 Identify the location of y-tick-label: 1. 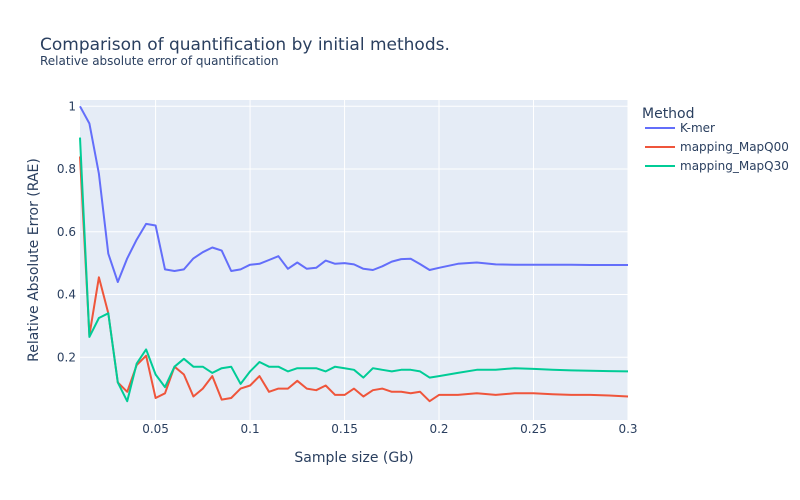
(72, 106).